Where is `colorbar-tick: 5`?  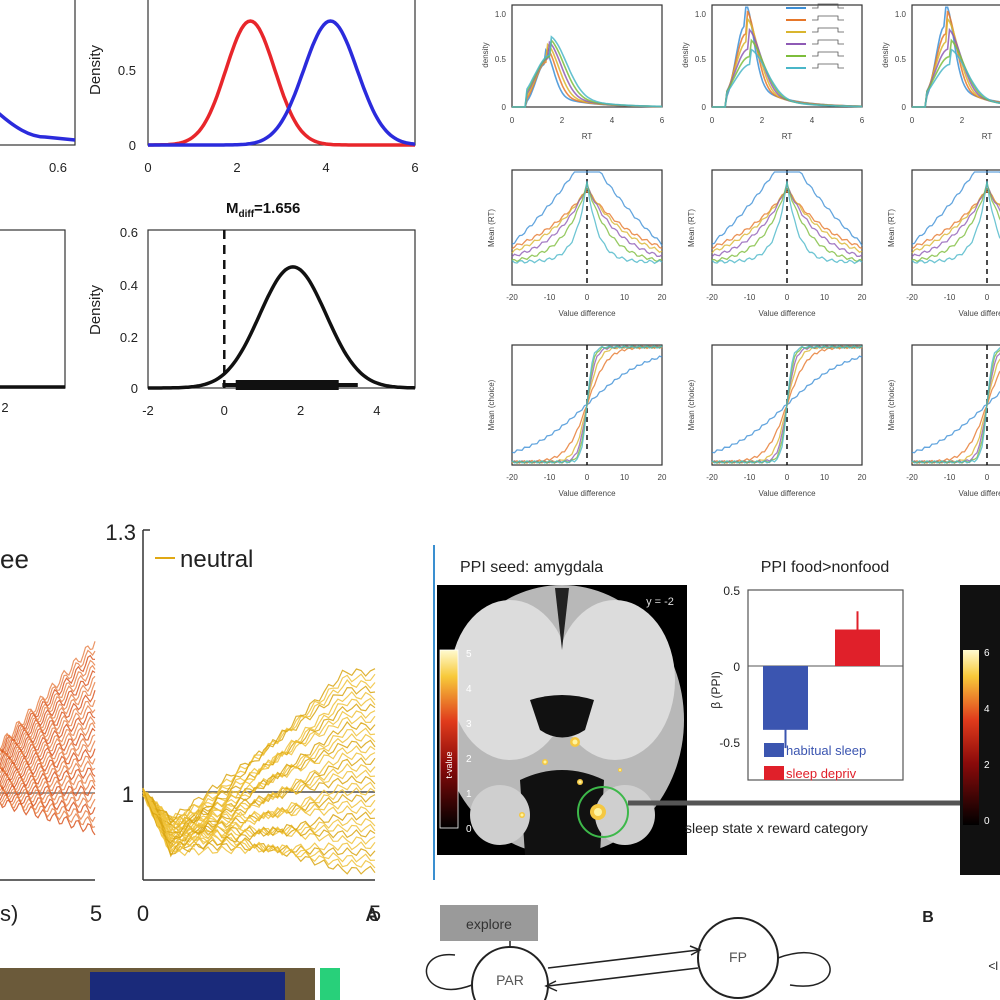
colorbar-tick: 5 is located at coordinates (469, 654).